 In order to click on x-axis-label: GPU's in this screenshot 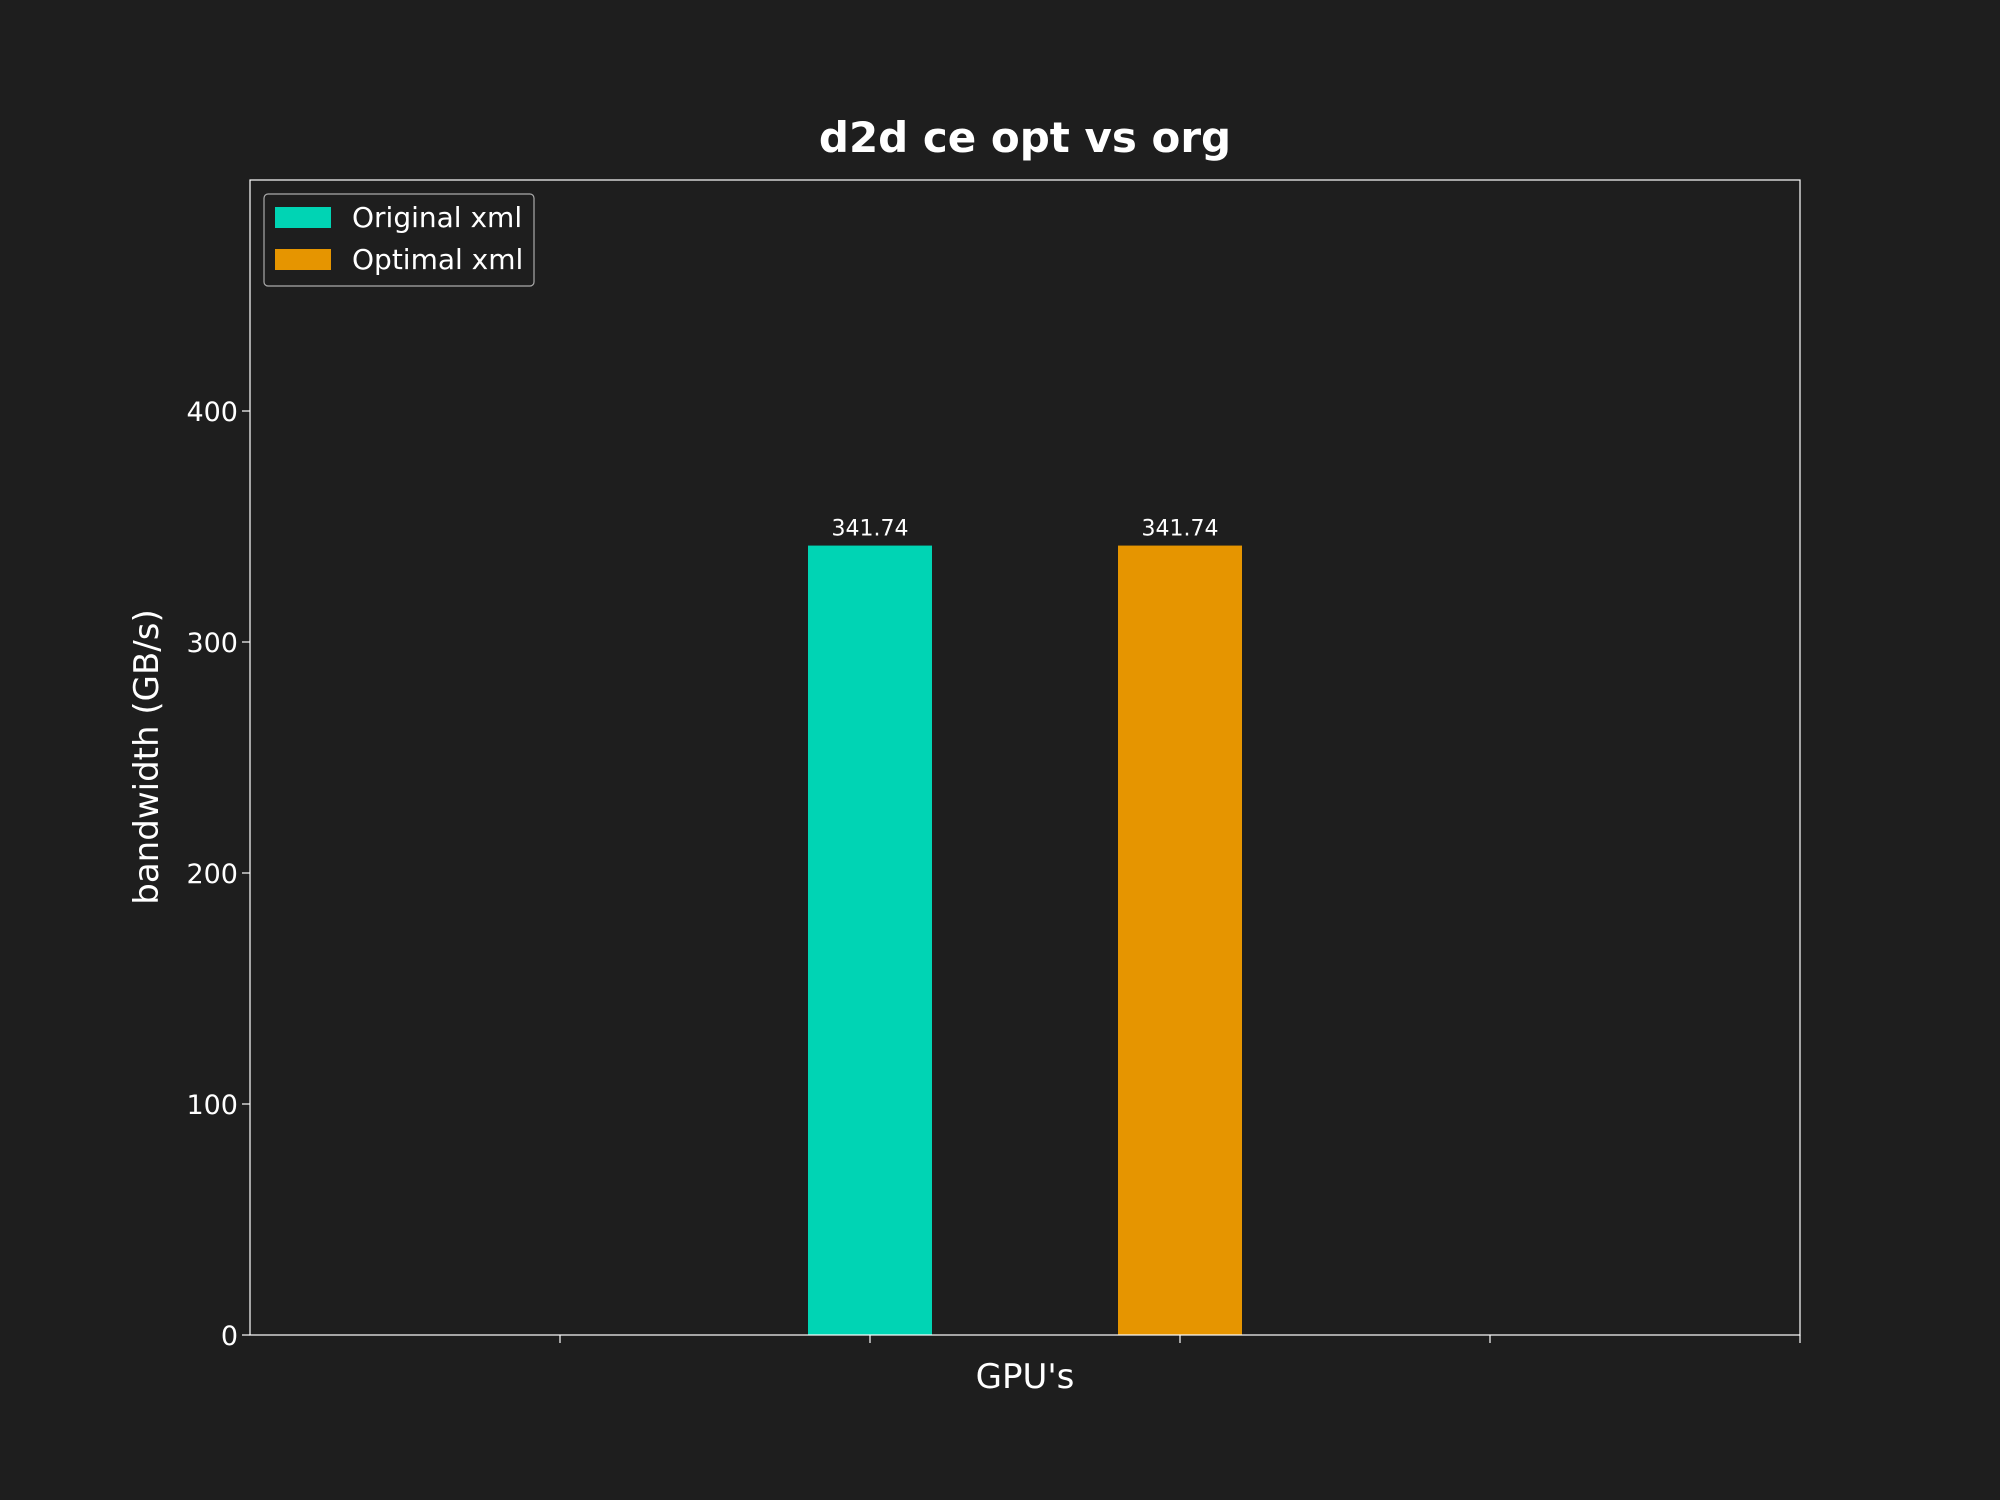, I will do `click(1025, 1377)`.